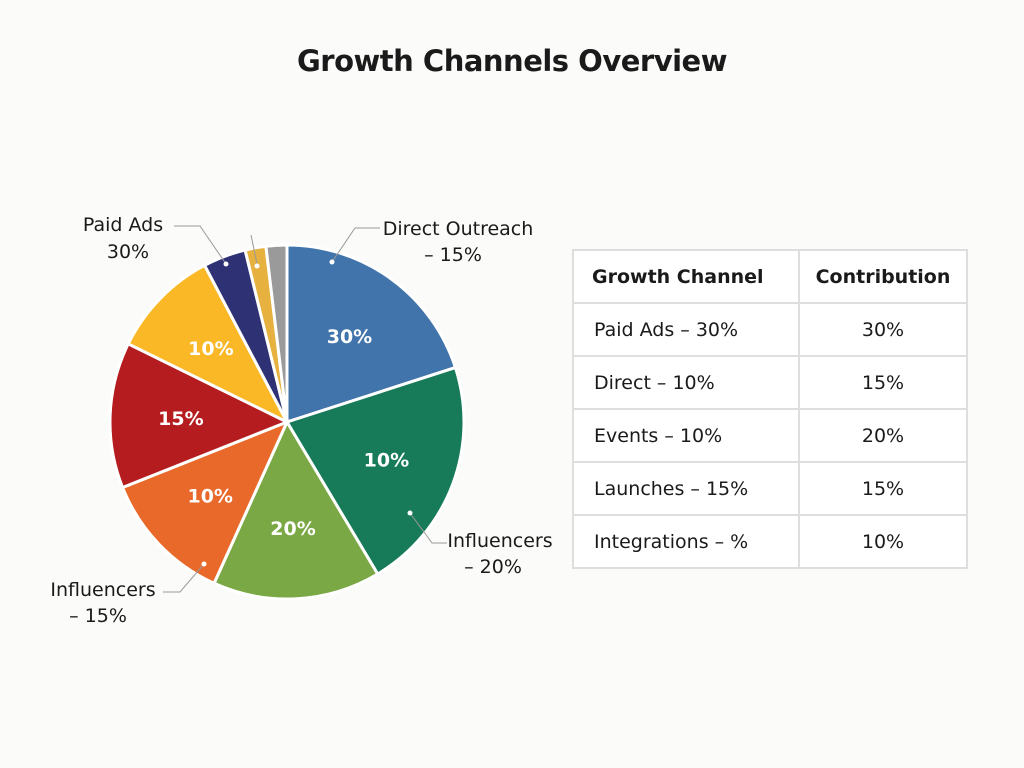  What do you see at coordinates (686, 488) in the screenshot?
I see `channel-cell: Launches – 15%` at bounding box center [686, 488].